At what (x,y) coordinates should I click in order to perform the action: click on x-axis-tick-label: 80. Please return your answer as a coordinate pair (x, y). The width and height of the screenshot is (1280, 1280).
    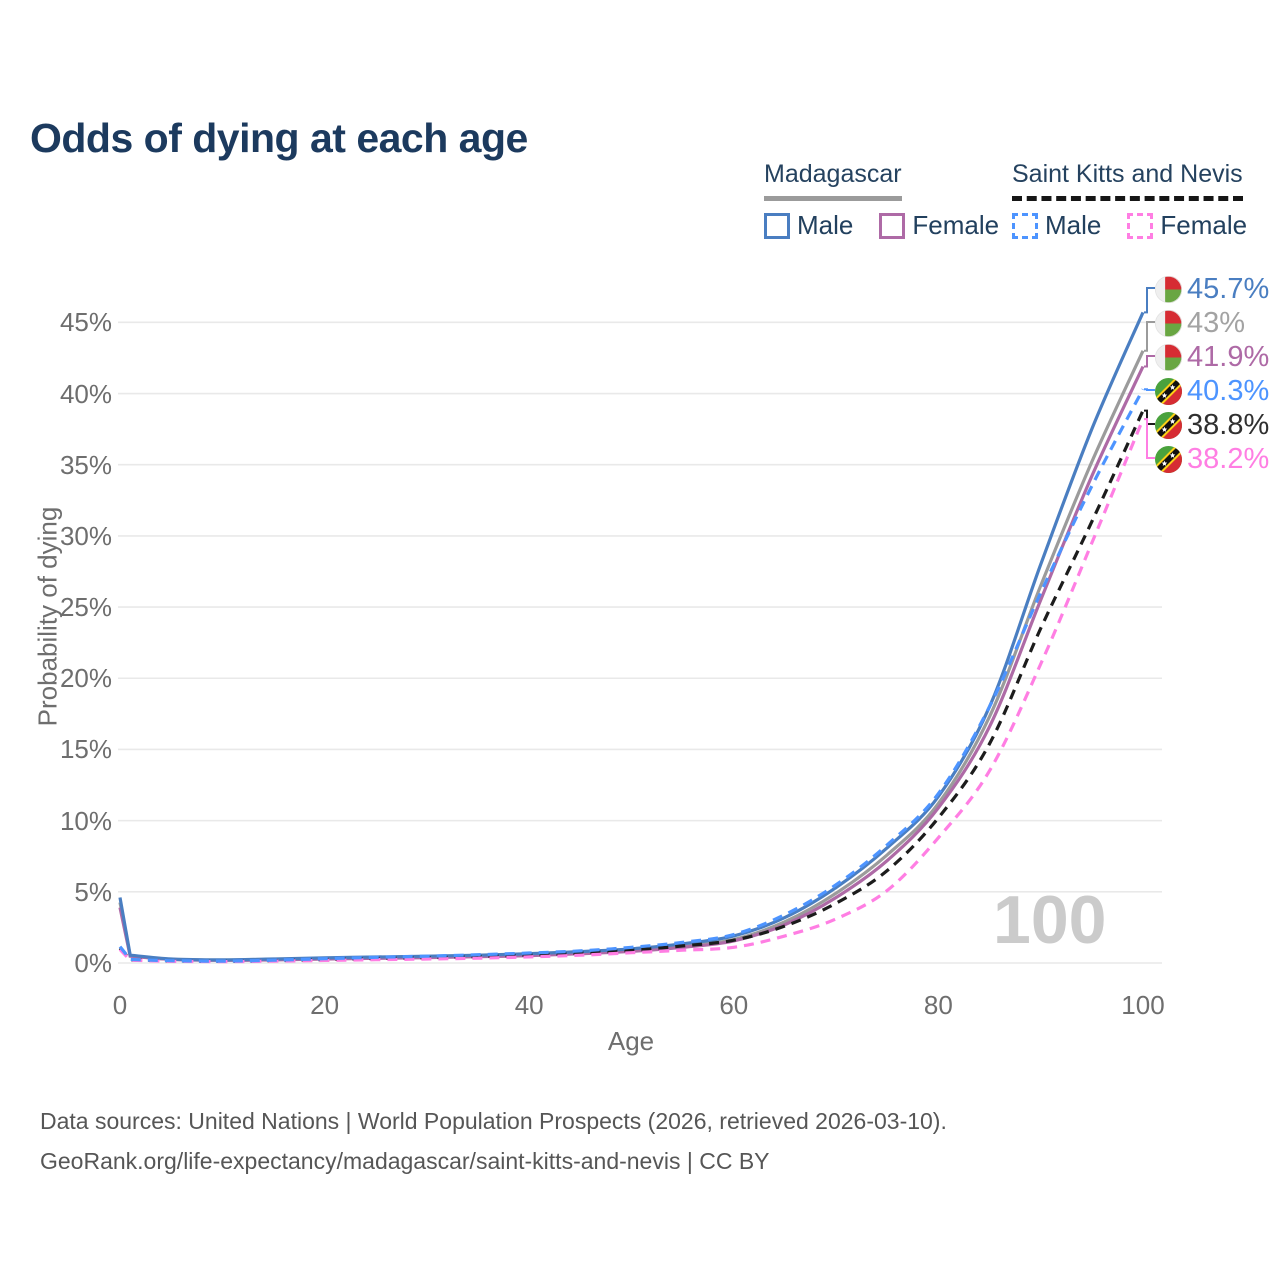
    Looking at the image, I should click on (938, 1005).